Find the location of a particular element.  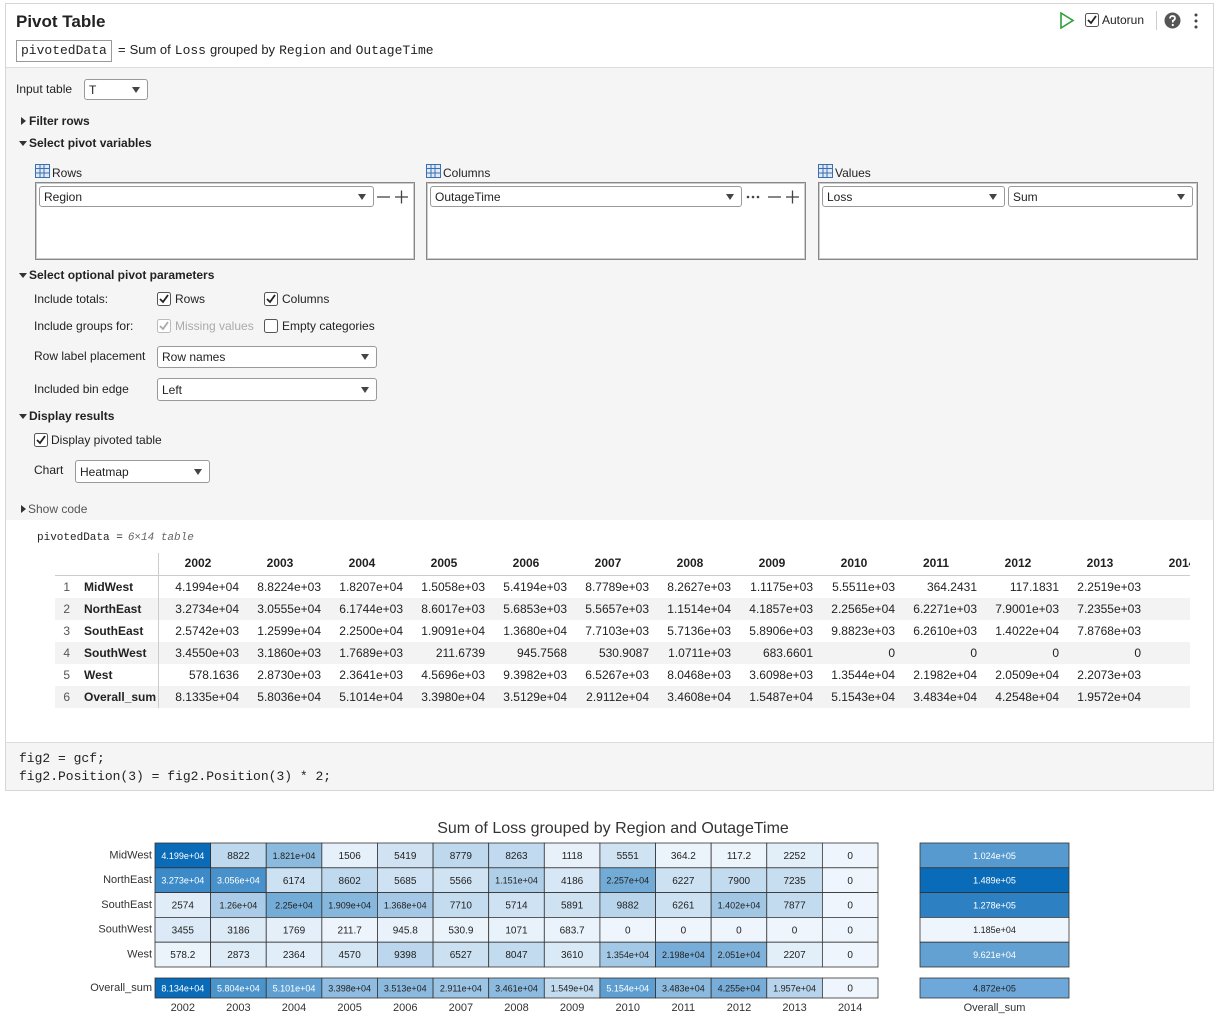

table-cell: 5.1014e+04 is located at coordinates (371, 697).